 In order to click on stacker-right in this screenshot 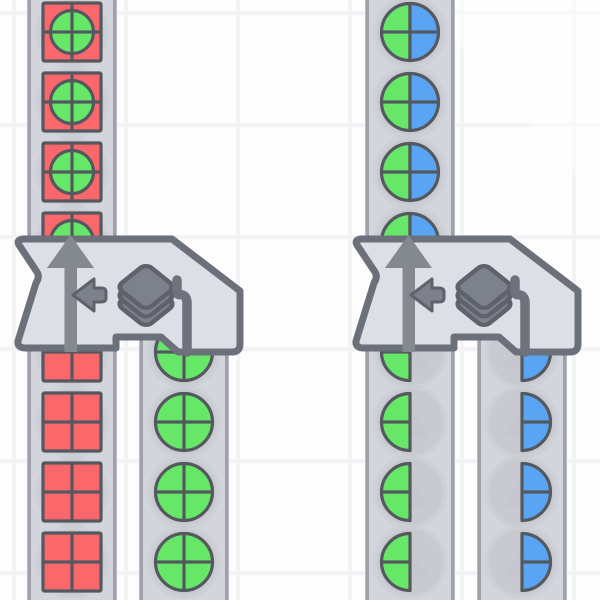, I will do `click(467, 296)`.